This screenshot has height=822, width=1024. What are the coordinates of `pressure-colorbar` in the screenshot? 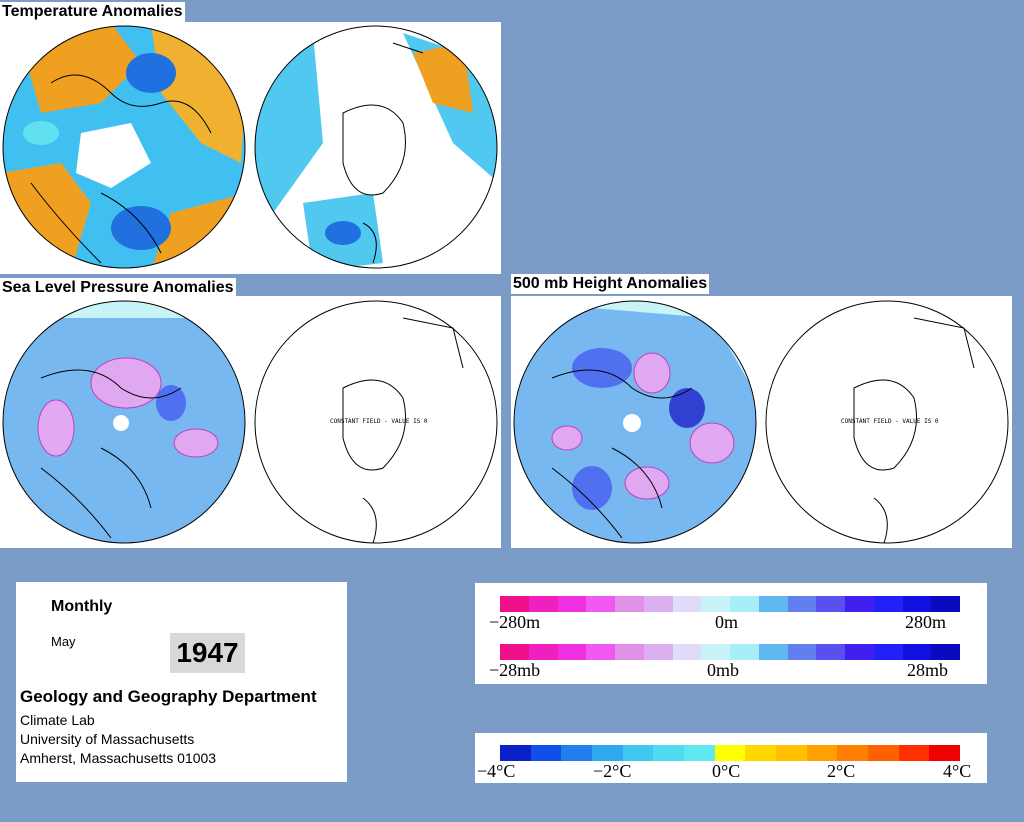 It's located at (730, 652).